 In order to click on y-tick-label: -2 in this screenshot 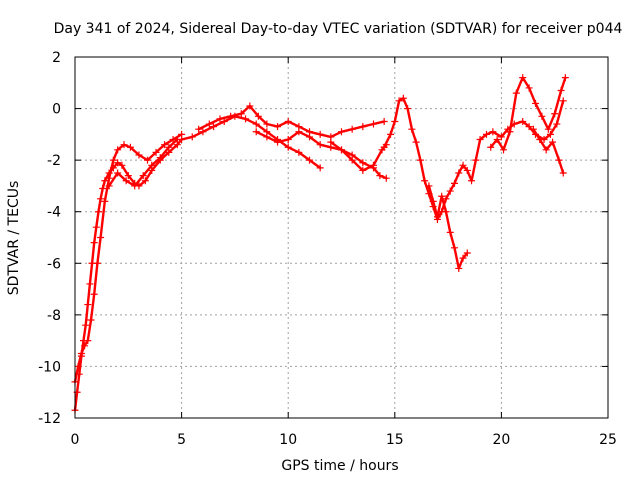, I will do `click(54, 161)`.